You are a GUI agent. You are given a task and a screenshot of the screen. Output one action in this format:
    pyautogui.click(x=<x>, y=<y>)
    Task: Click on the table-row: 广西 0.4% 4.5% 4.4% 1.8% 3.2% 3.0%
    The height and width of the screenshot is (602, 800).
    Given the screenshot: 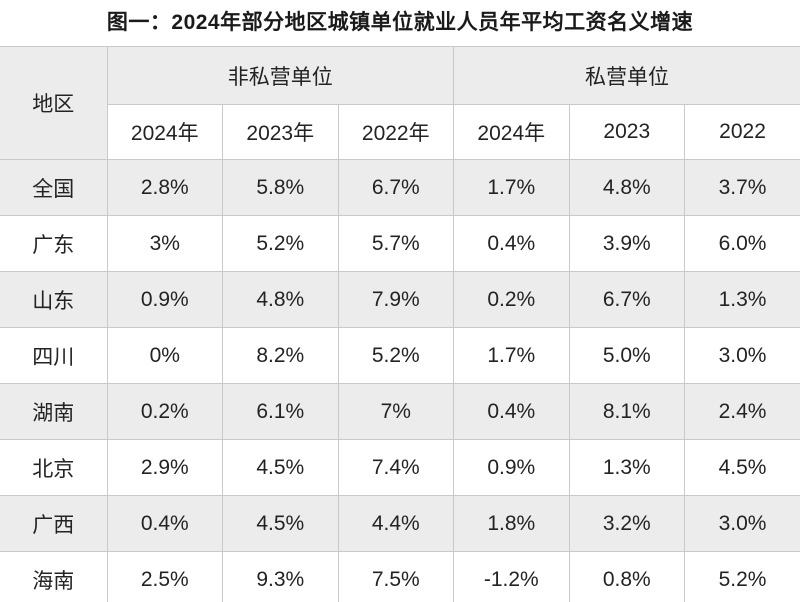 What is the action you would take?
    pyautogui.click(x=400, y=523)
    